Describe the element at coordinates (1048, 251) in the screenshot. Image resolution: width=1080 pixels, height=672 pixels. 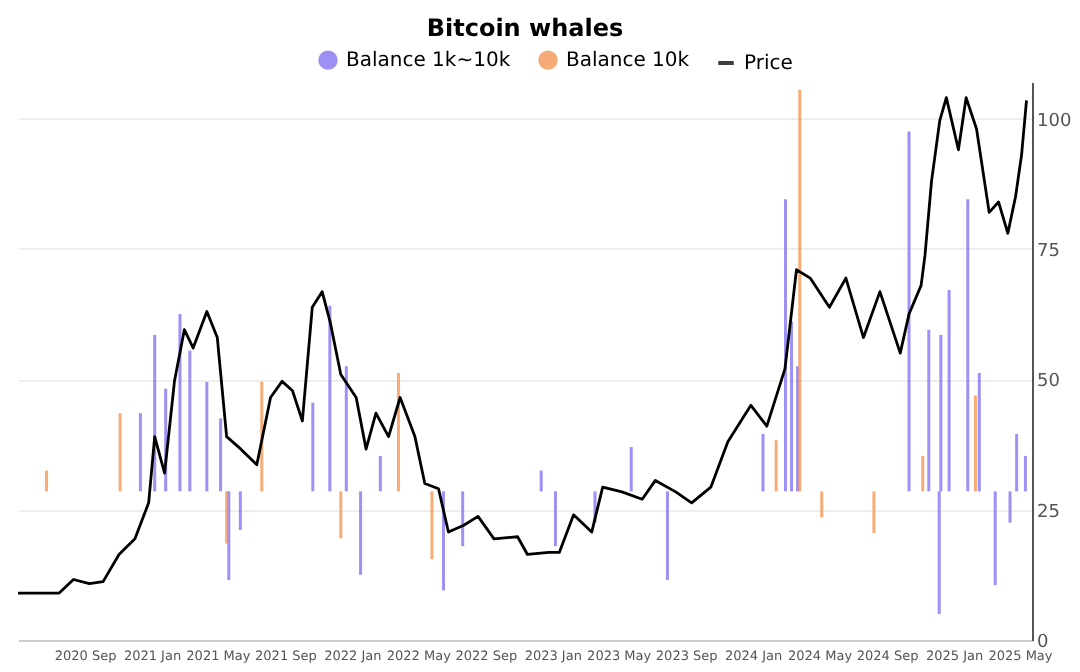
I see `y-tick-label: 75` at that location.